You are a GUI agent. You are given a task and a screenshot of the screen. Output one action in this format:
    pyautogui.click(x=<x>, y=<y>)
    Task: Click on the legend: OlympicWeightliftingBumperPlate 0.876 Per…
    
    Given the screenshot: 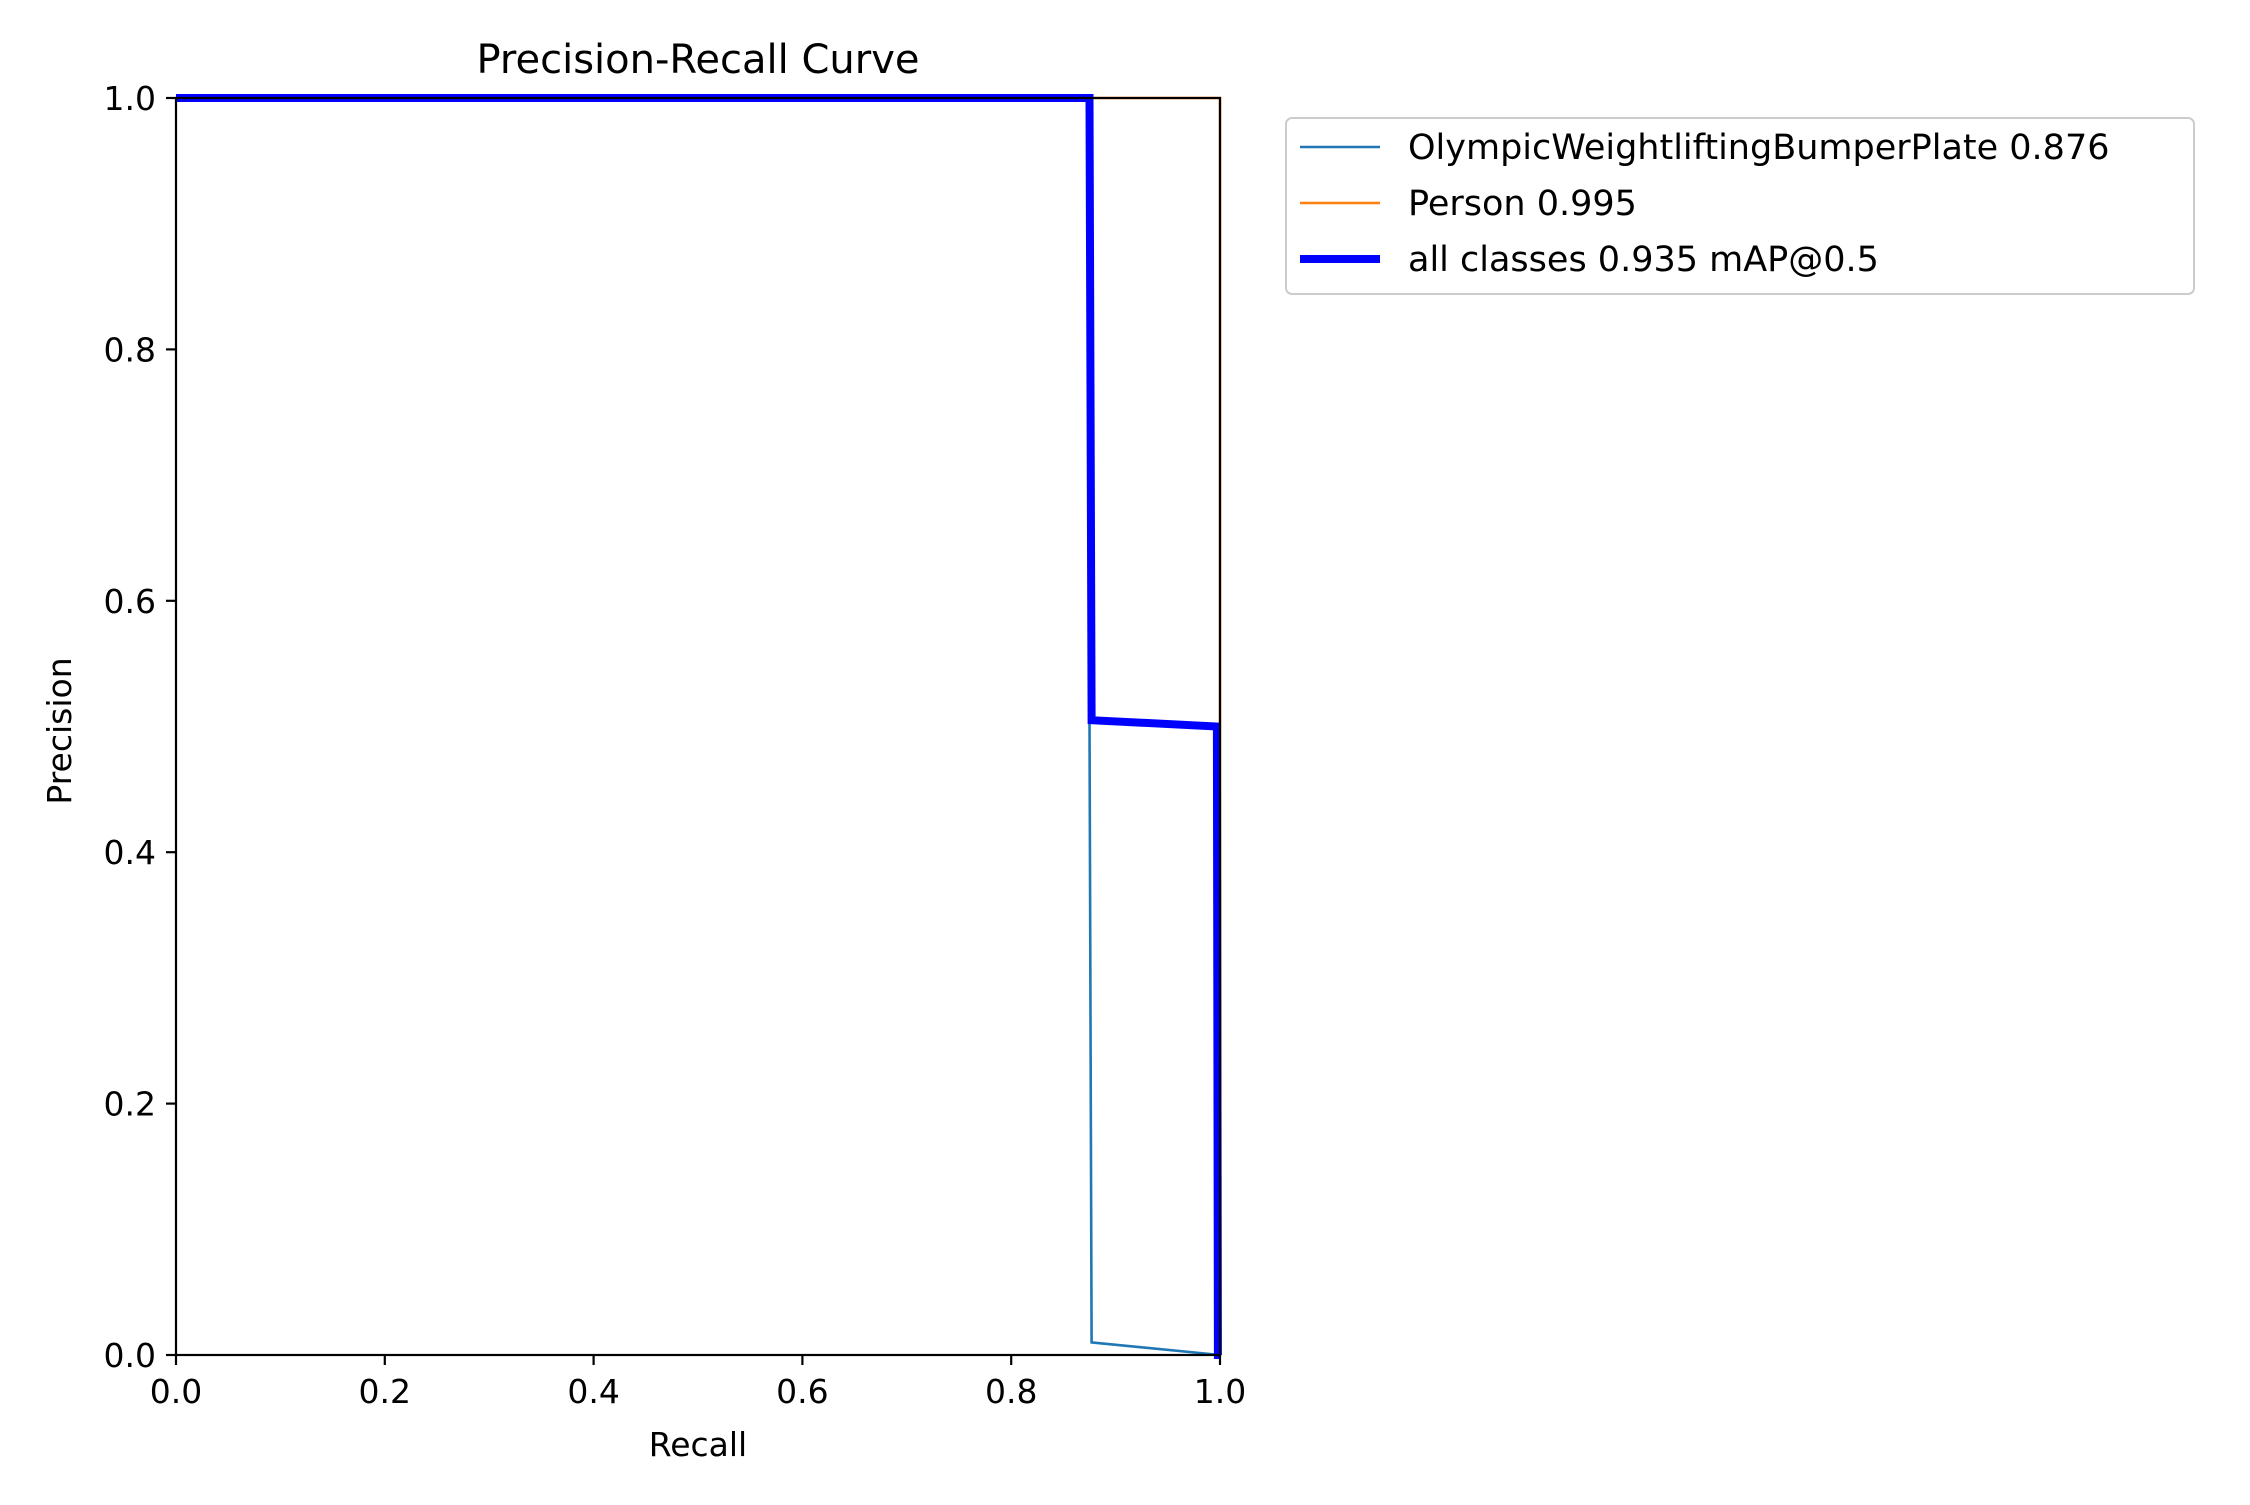 What is the action you would take?
    pyautogui.click(x=1740, y=206)
    